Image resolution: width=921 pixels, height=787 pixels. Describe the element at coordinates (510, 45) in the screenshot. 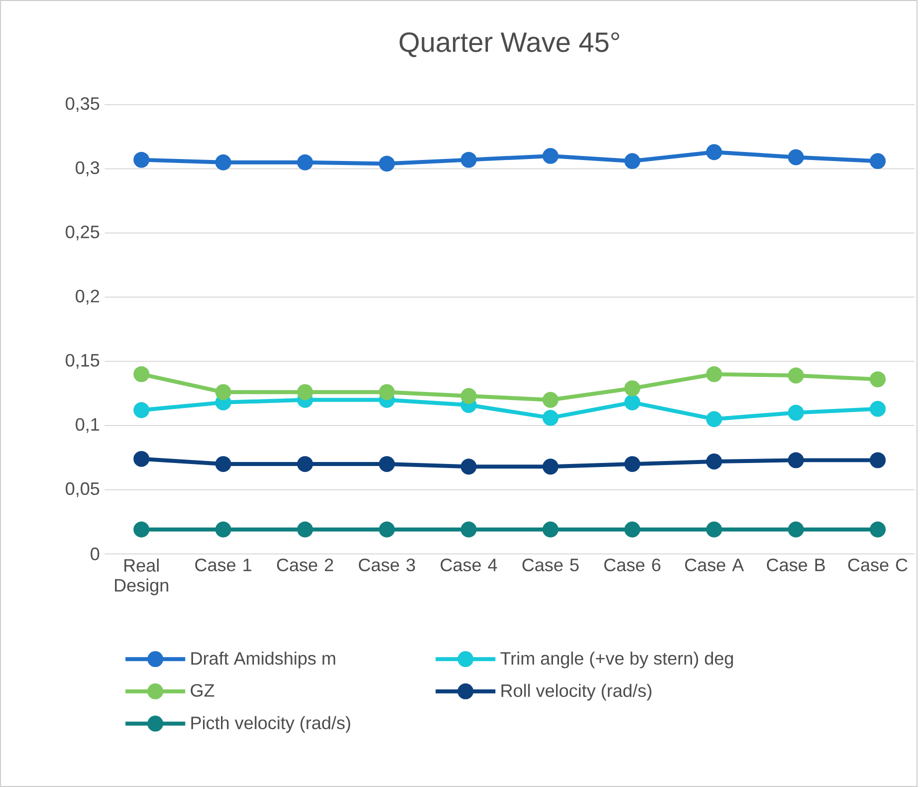

I see `chart-title: Quarter Wave 45°` at that location.